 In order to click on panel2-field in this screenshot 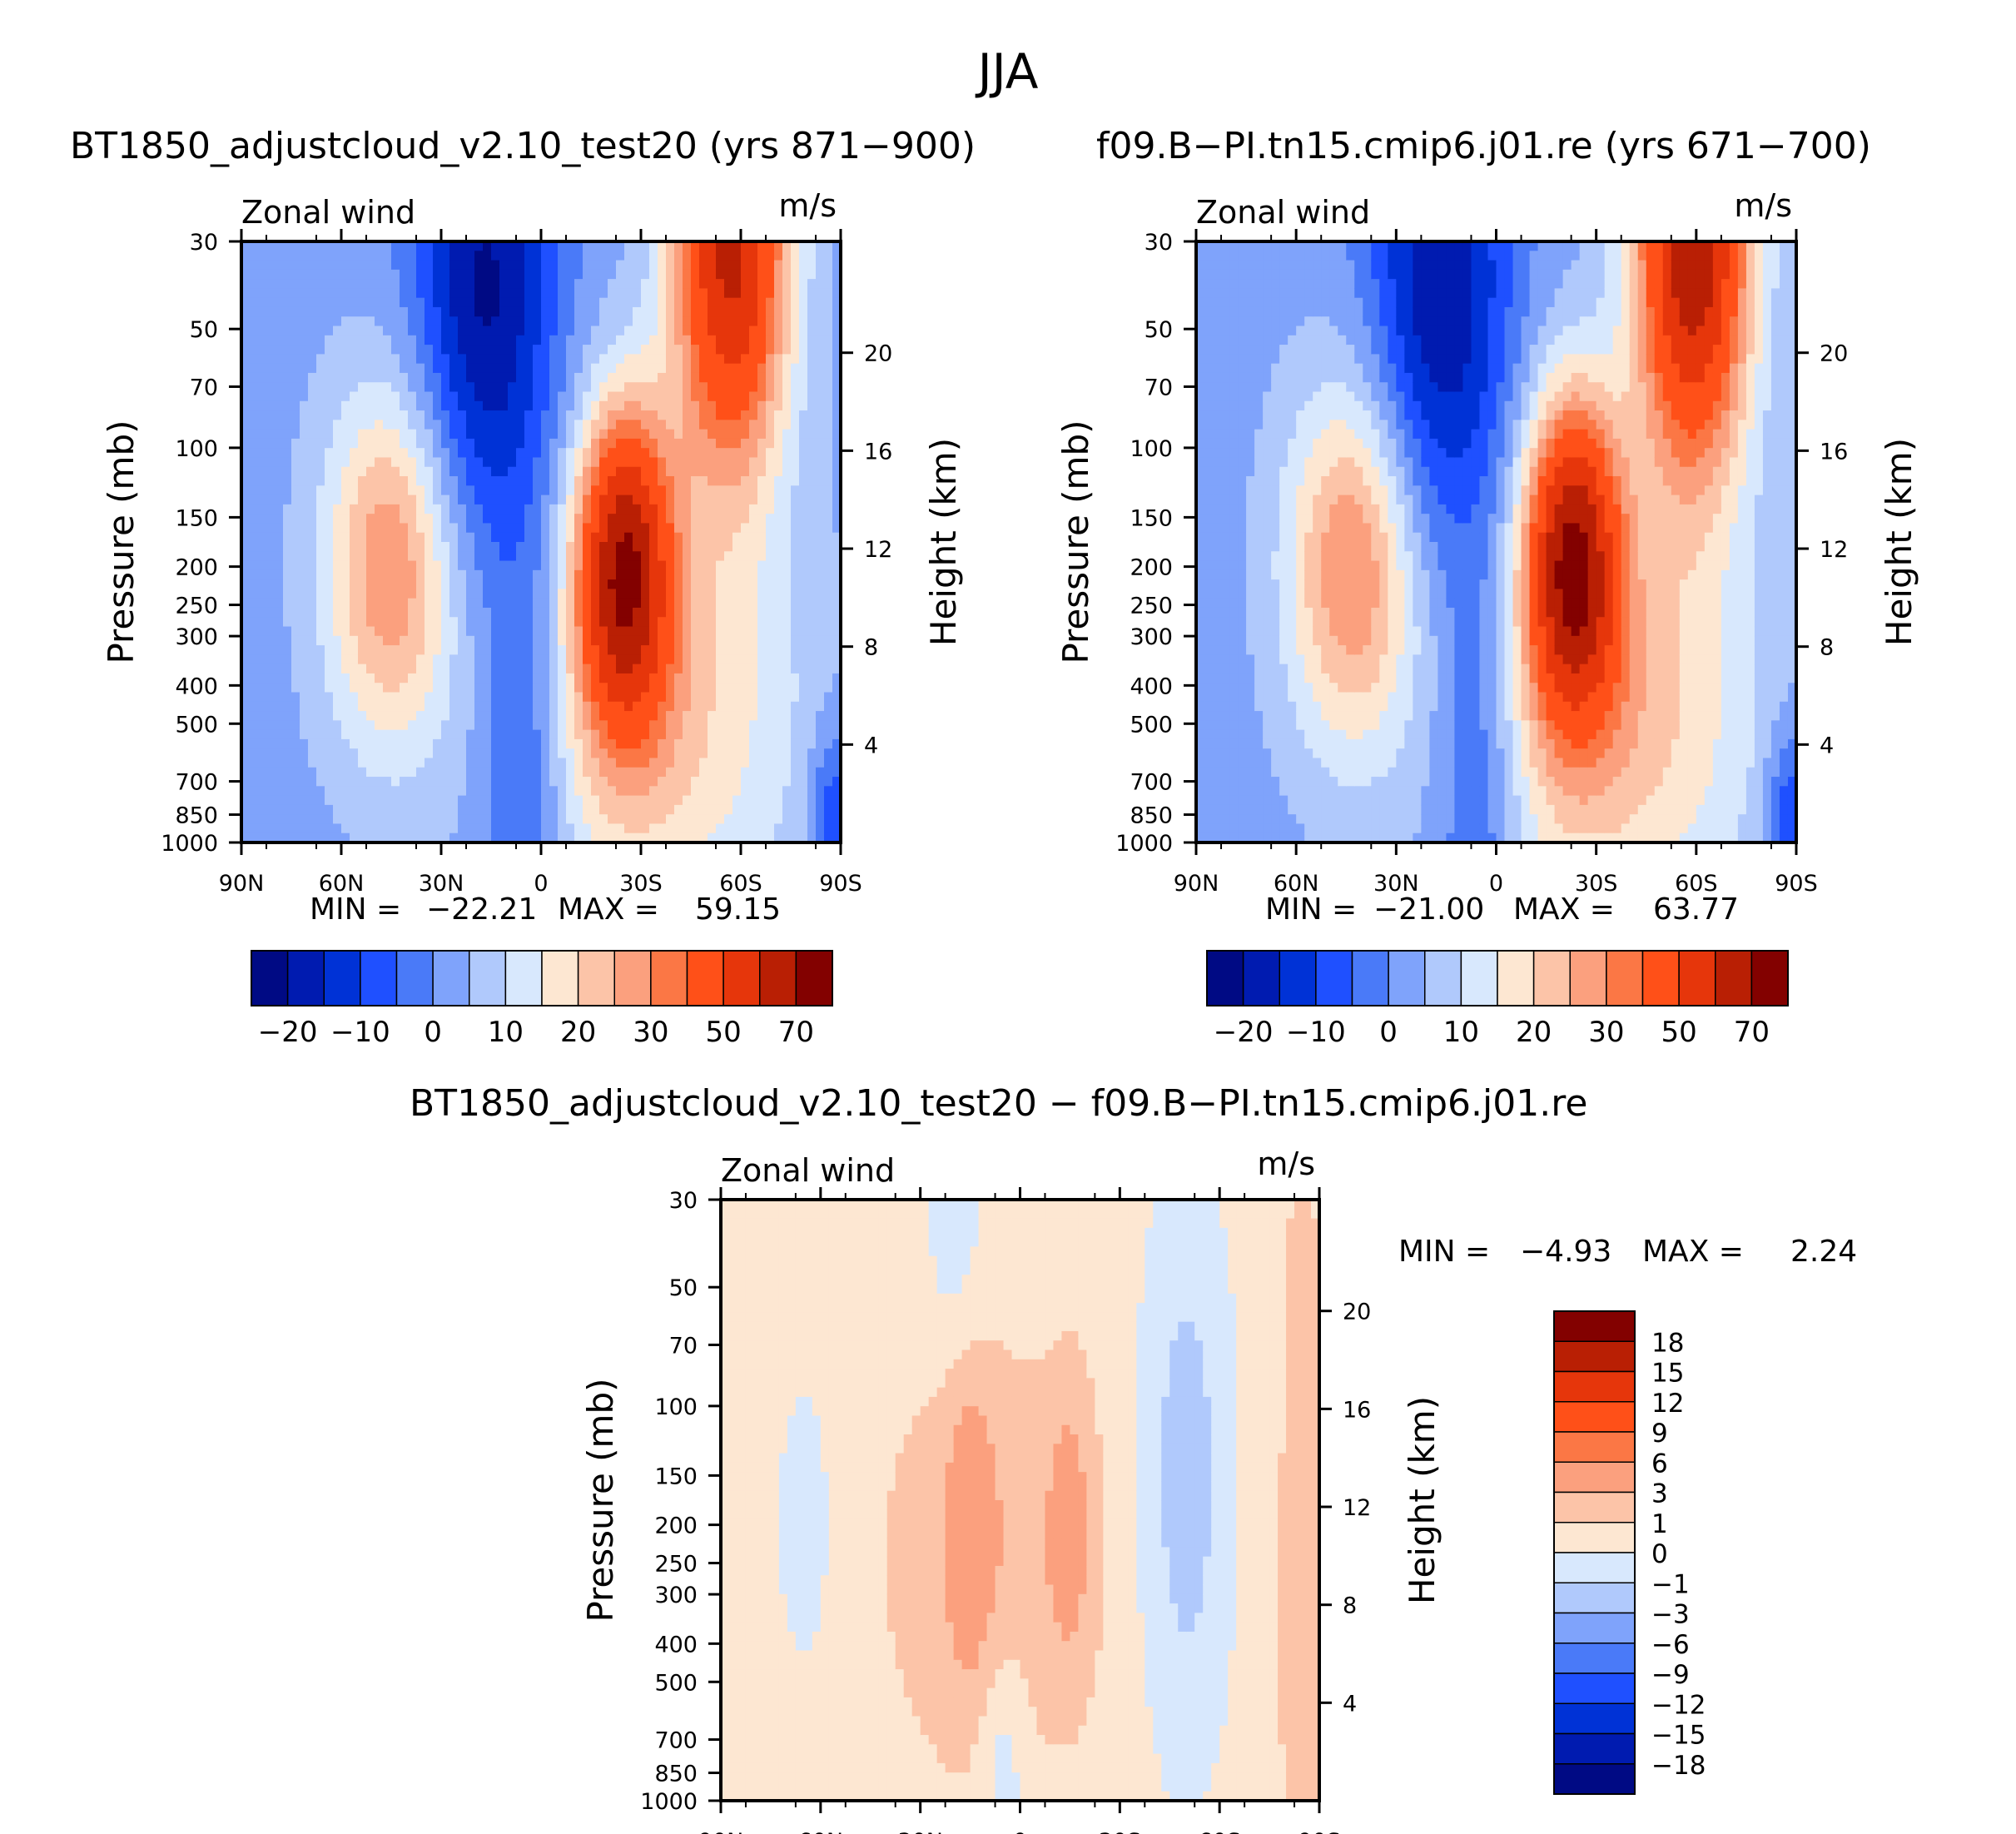, I will do `click(1496, 541)`.